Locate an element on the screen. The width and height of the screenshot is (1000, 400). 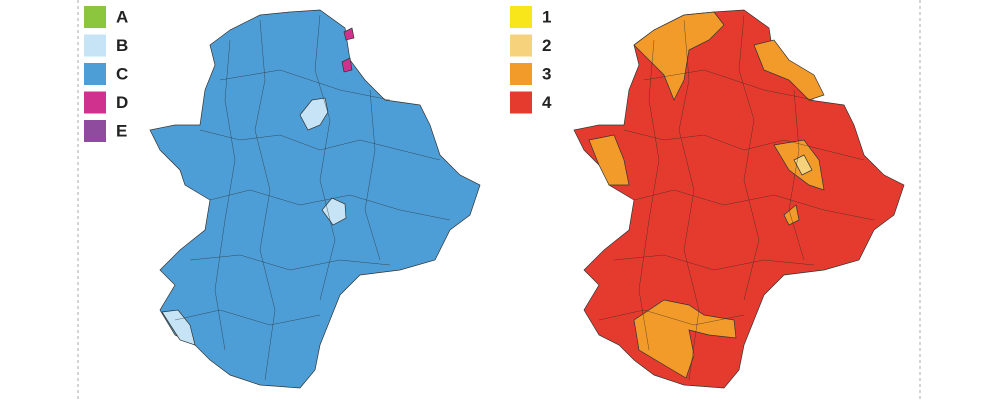
legend-label: 3 is located at coordinates (546, 73).